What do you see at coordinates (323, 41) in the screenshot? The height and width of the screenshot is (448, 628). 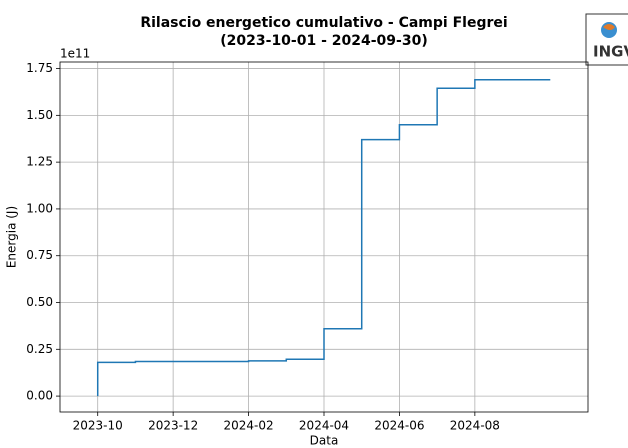 I see `chart-subtitle: (2023-10-01 - 2024-09-30)` at bounding box center [323, 41].